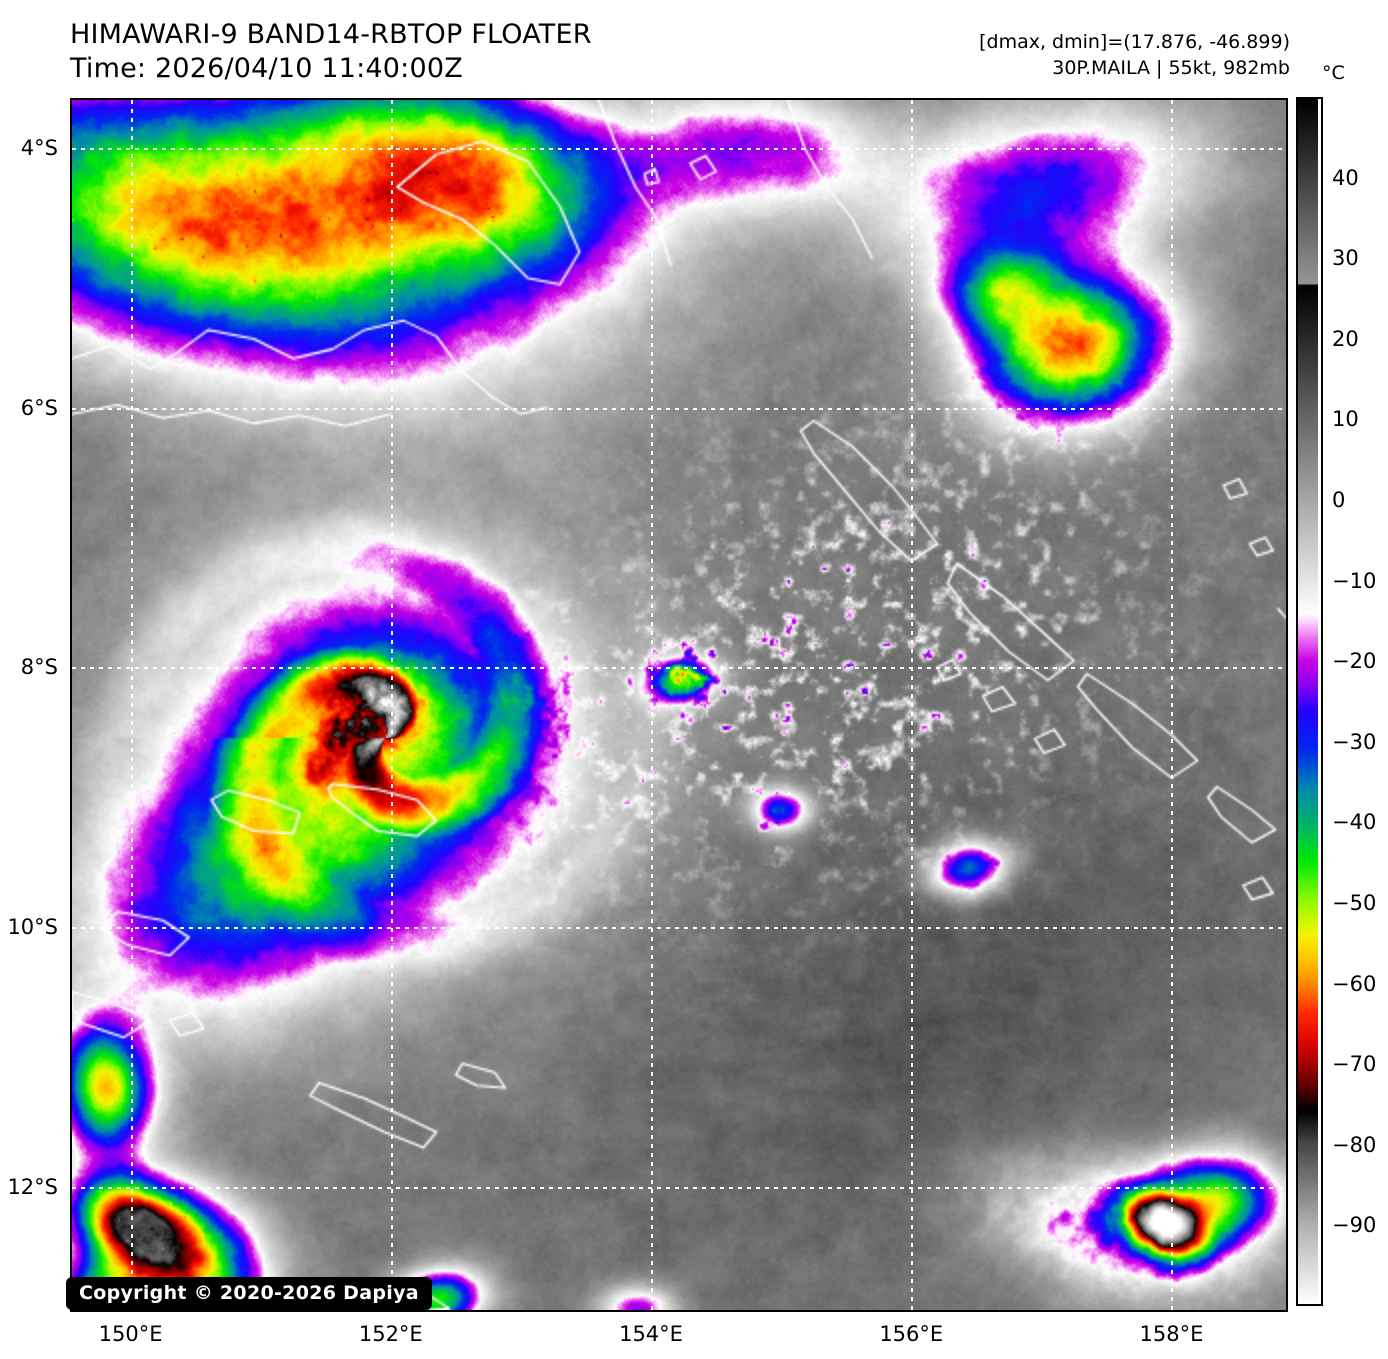 The width and height of the screenshot is (1388, 1359). What do you see at coordinates (39, 667) in the screenshot?
I see `lat-tick-label: 8°S` at bounding box center [39, 667].